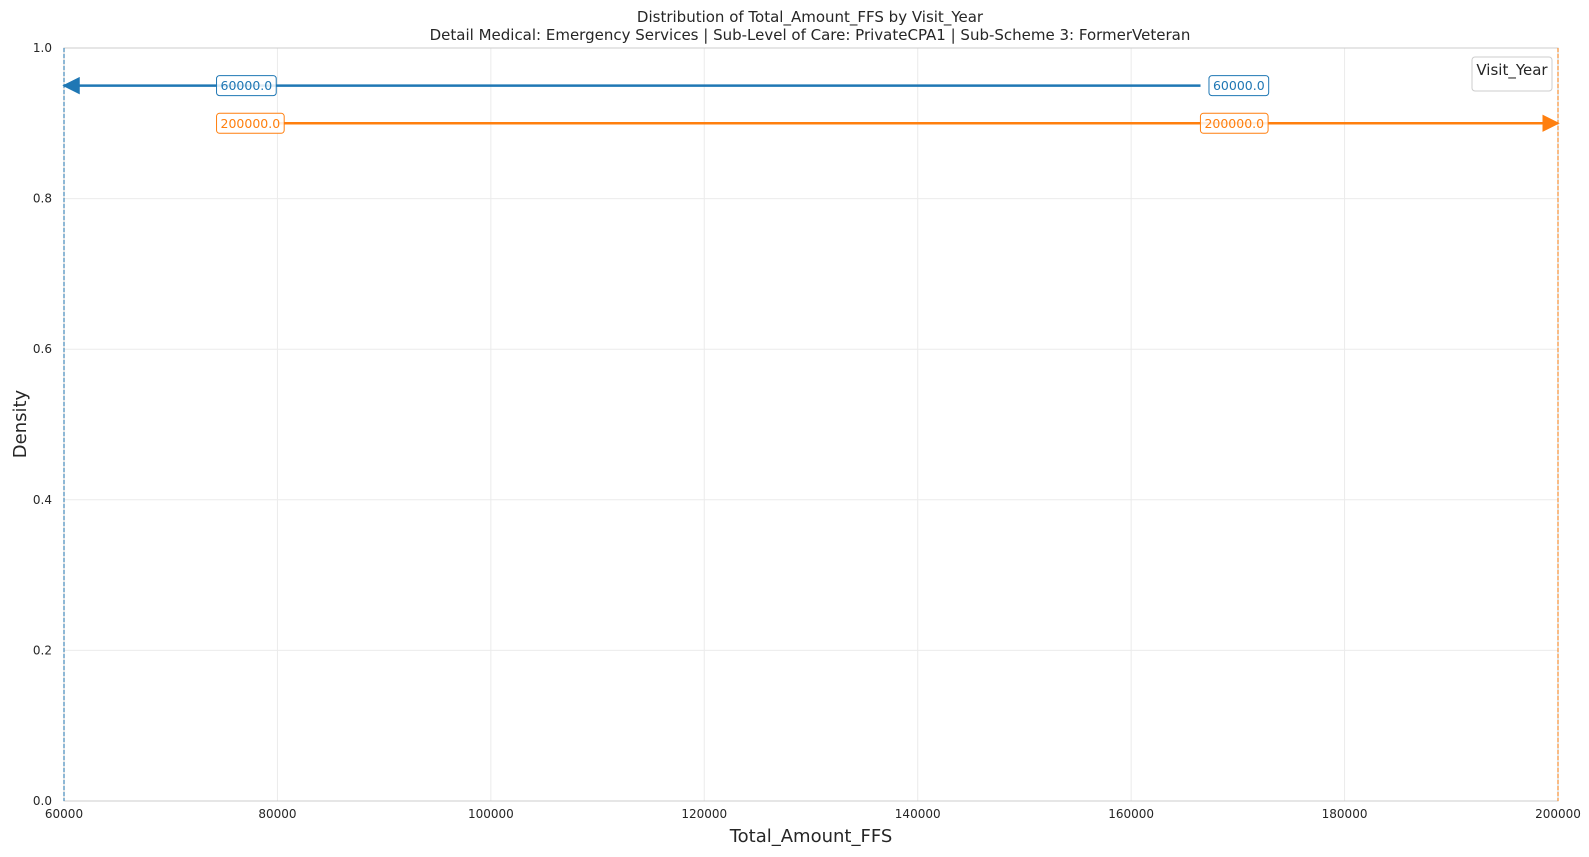  I want to click on x-tick-label: 160000, so click(1131, 814).